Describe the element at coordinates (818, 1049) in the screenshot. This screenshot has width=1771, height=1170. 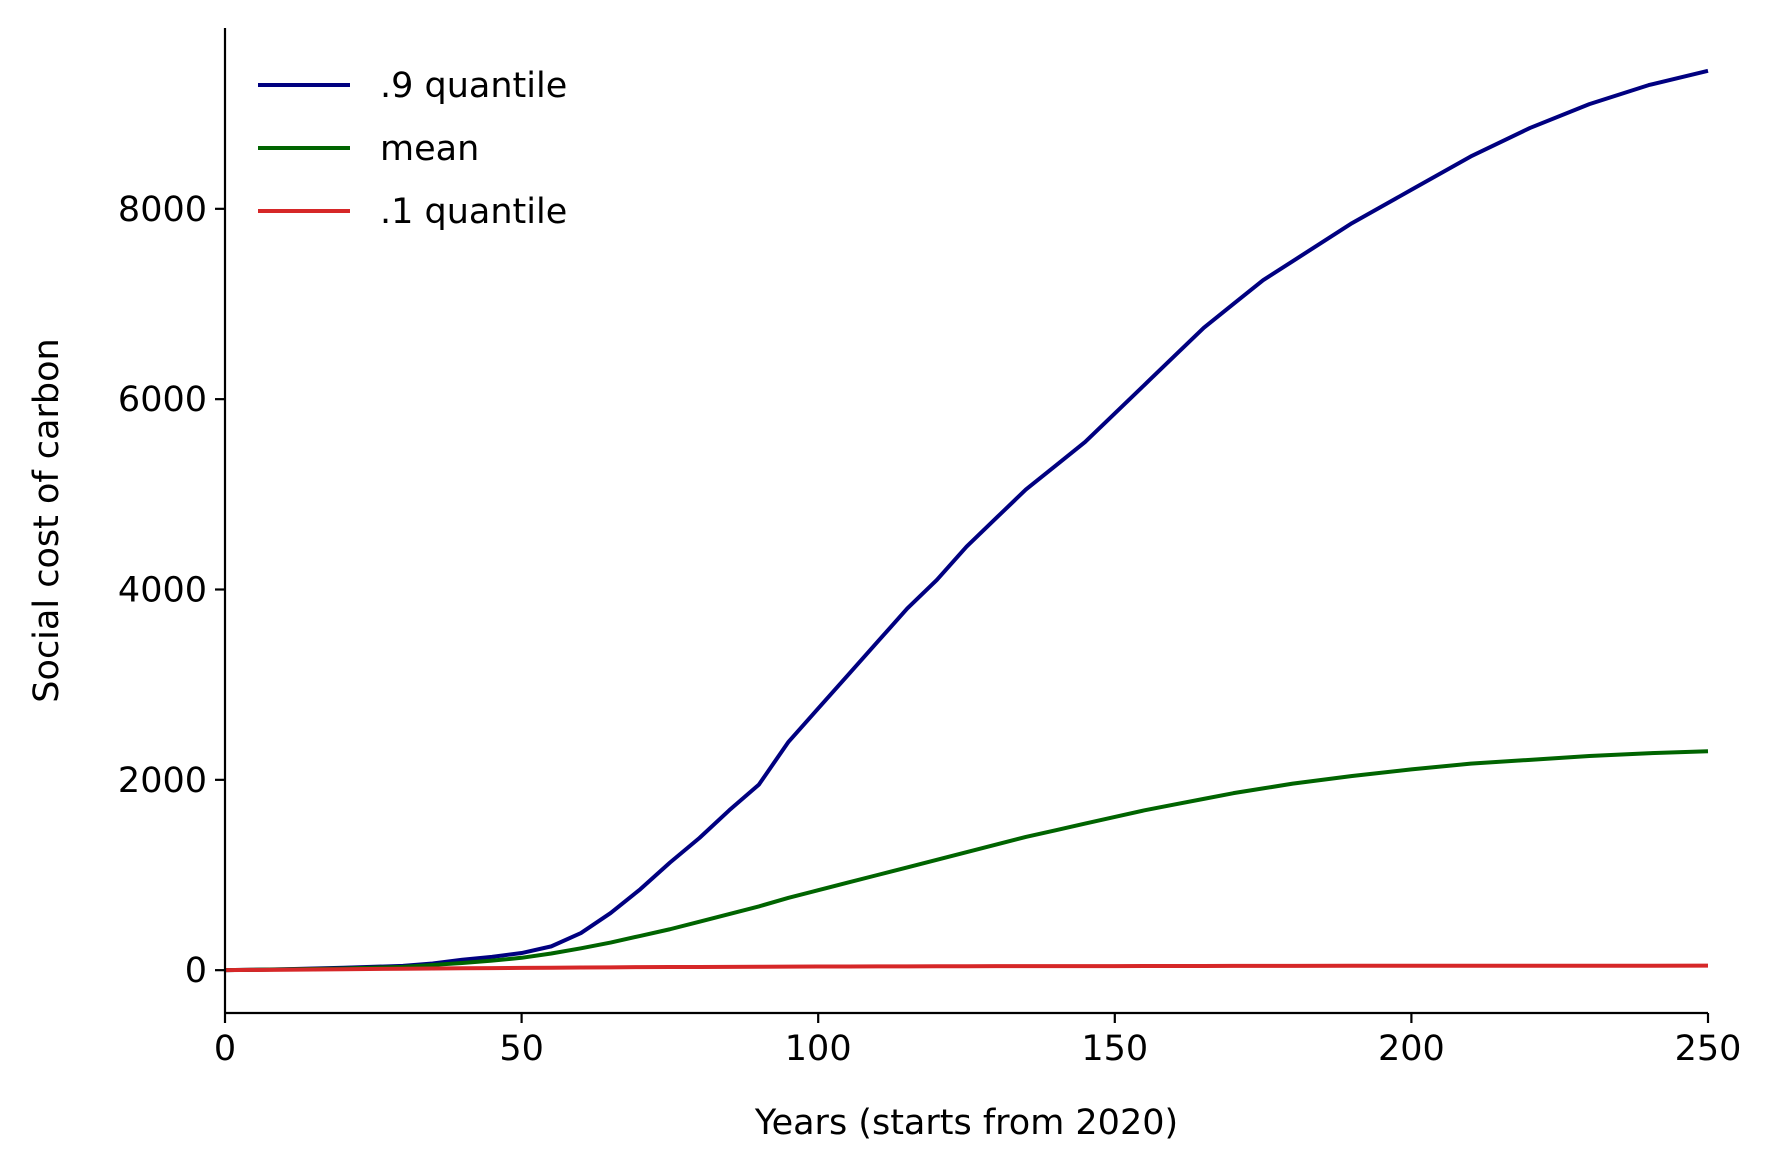
I see `x-tick-label: 100` at that location.